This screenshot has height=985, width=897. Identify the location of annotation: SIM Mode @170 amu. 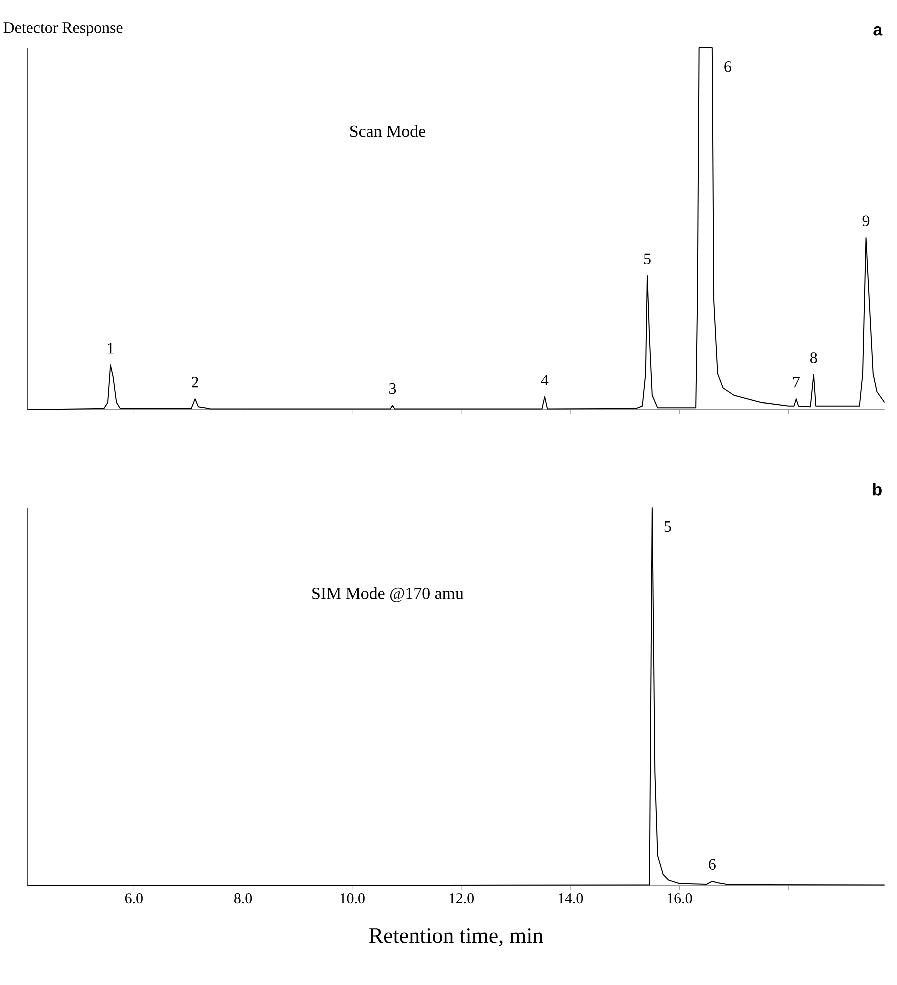
(388, 594).